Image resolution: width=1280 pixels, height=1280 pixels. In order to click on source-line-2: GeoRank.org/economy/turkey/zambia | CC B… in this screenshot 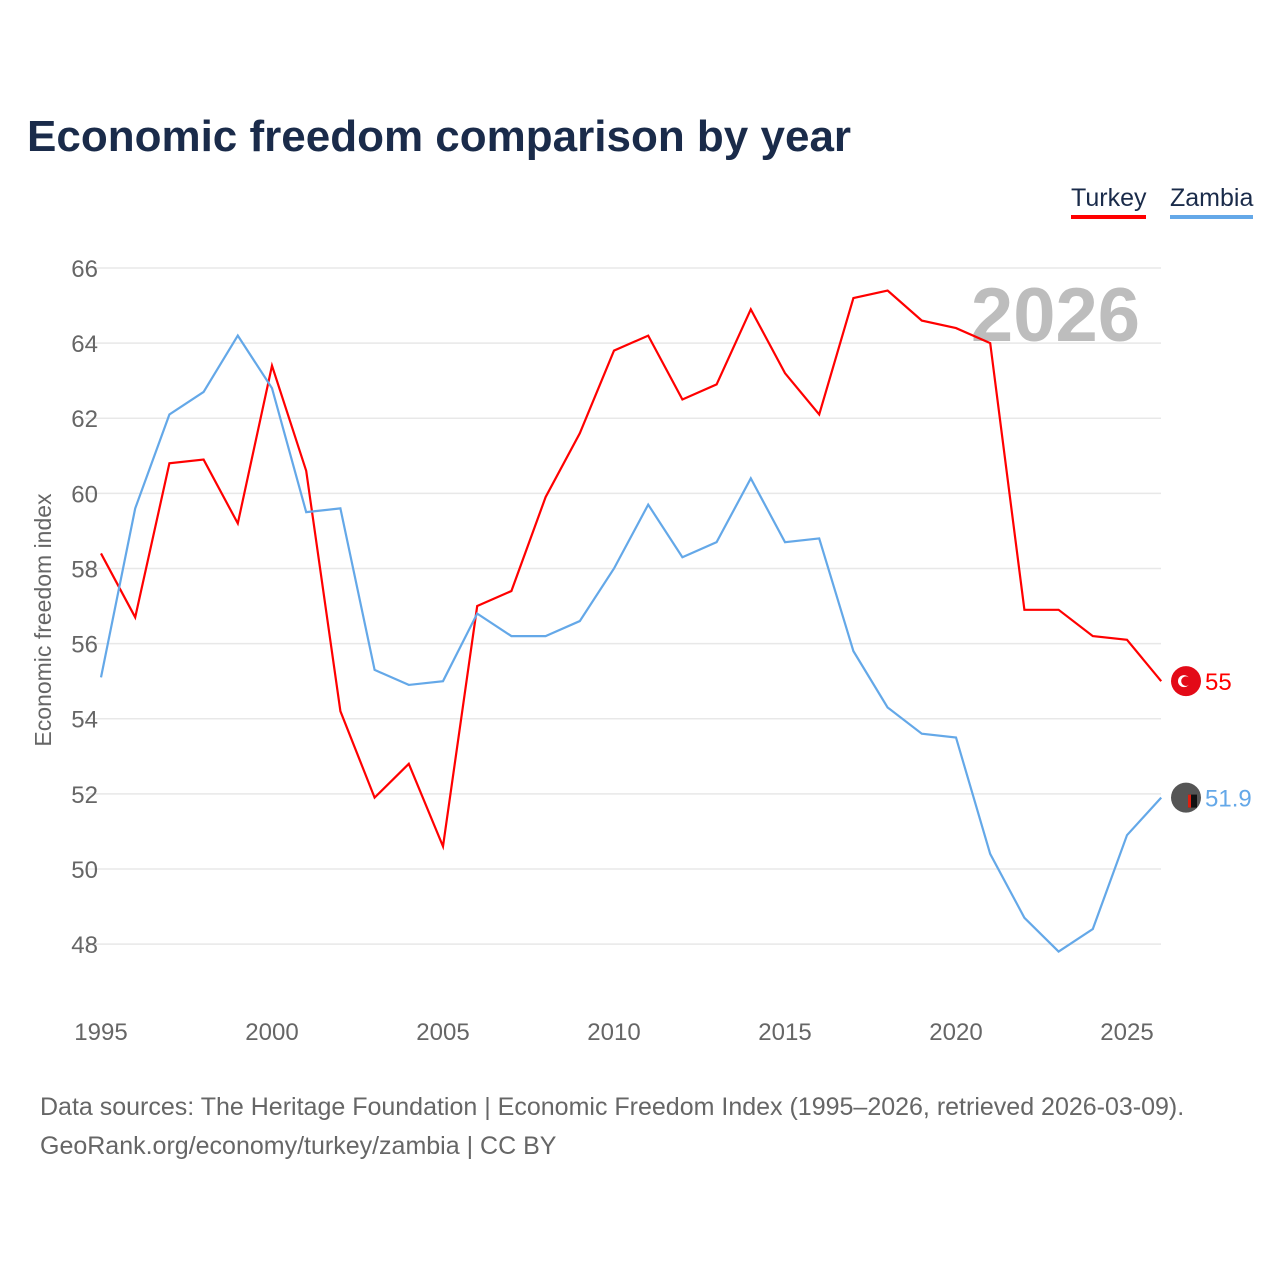, I will do `click(298, 1146)`.